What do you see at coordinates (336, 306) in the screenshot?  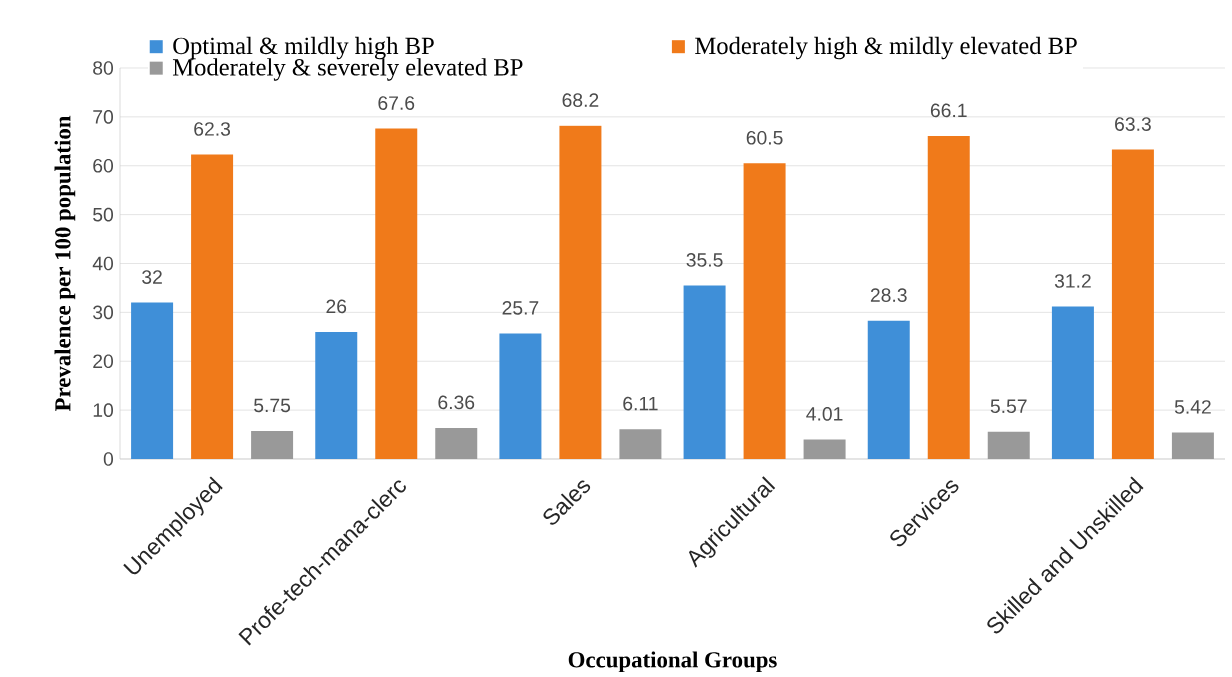 I see `data-label: 26` at bounding box center [336, 306].